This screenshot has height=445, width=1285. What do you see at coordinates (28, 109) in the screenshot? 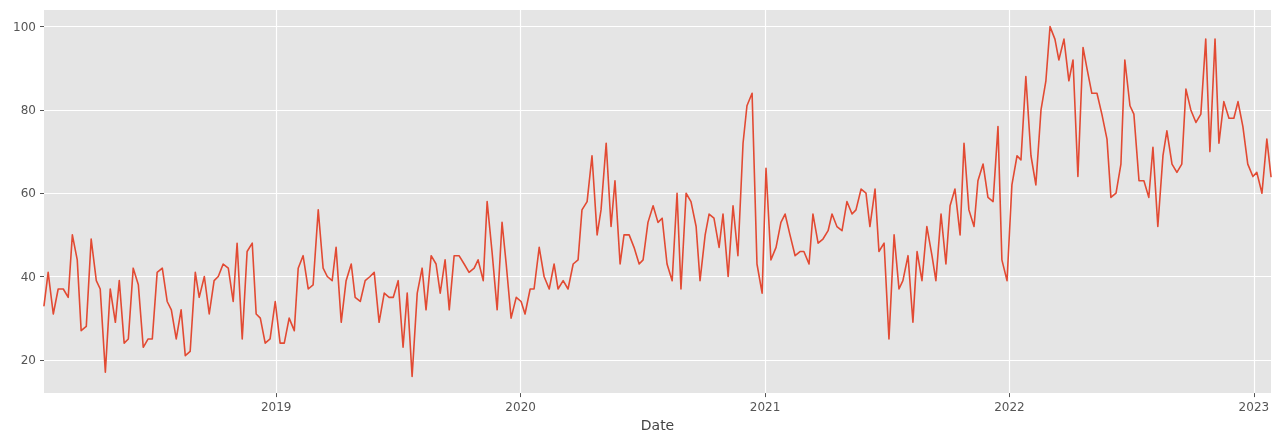
I see `y-tick-label: 80` at bounding box center [28, 109].